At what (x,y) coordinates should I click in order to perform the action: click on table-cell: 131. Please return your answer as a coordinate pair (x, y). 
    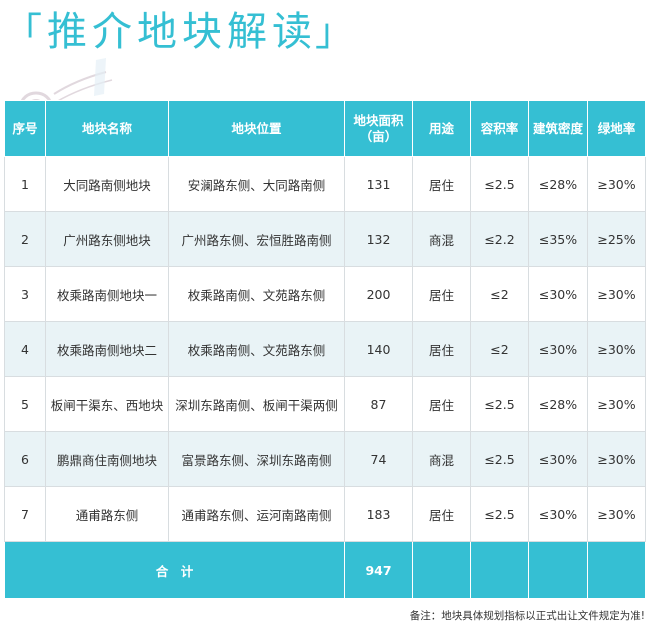
    Looking at the image, I should click on (378, 184).